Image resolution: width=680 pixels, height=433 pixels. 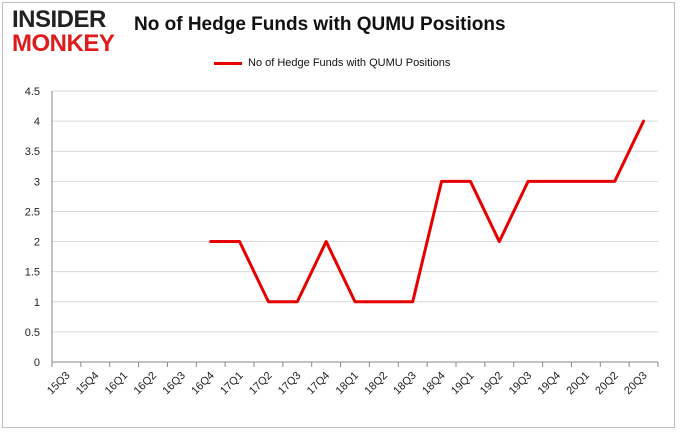 I want to click on x-tick-label: 18Q2, so click(x=376, y=384).